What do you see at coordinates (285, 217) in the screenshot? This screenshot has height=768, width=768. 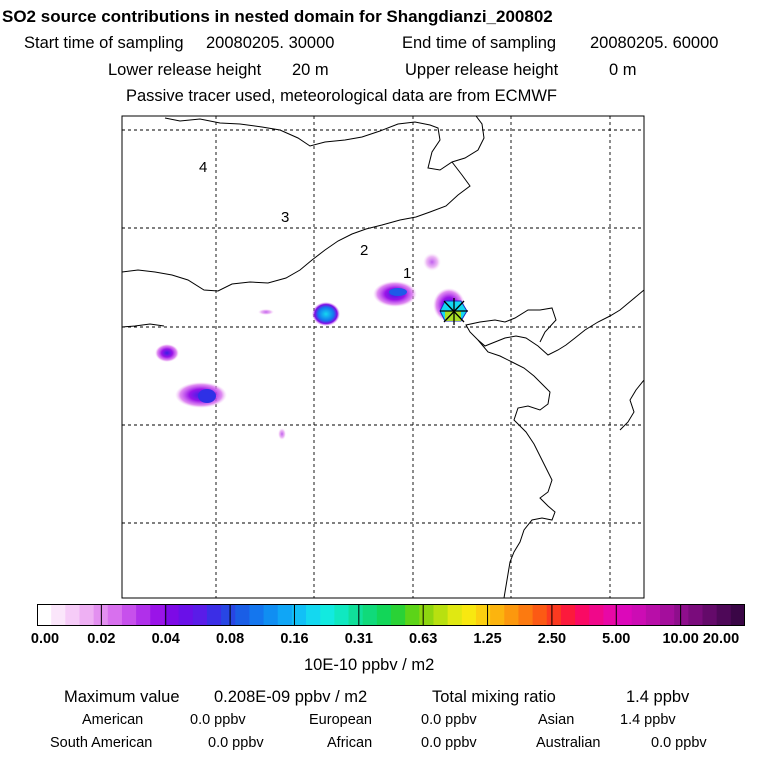 I see `region-label-3: 3` at bounding box center [285, 217].